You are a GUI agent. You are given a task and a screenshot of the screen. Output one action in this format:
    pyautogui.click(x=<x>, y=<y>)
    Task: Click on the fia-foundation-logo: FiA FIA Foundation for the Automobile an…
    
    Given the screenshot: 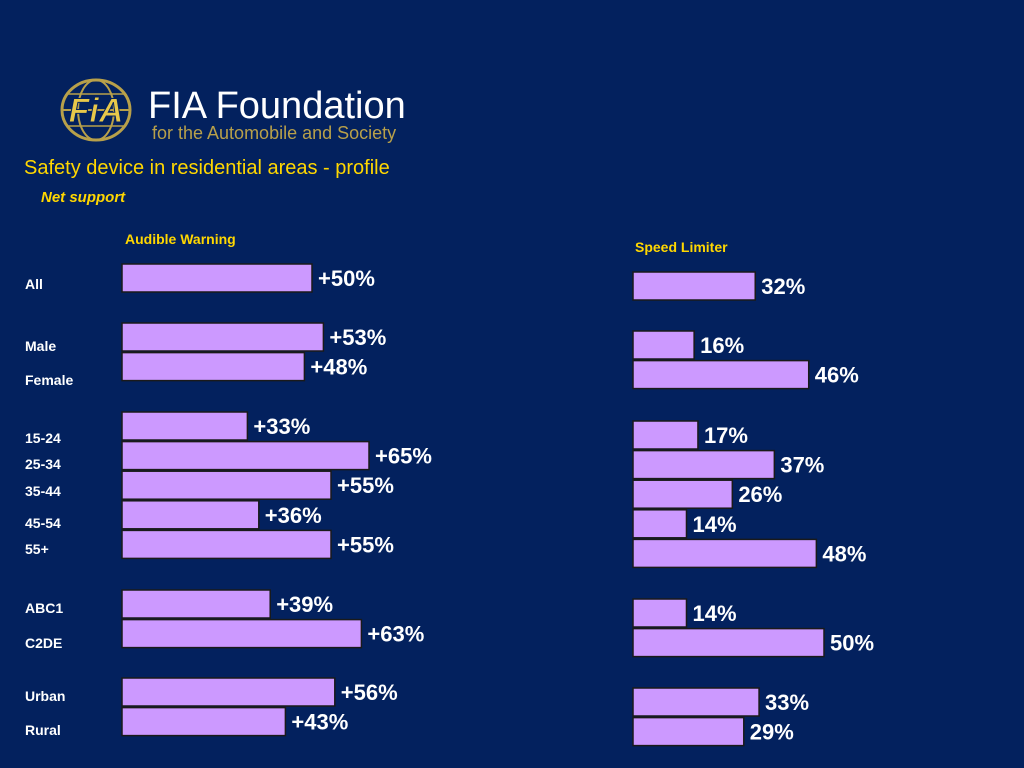 What is the action you would take?
    pyautogui.click(x=233, y=110)
    